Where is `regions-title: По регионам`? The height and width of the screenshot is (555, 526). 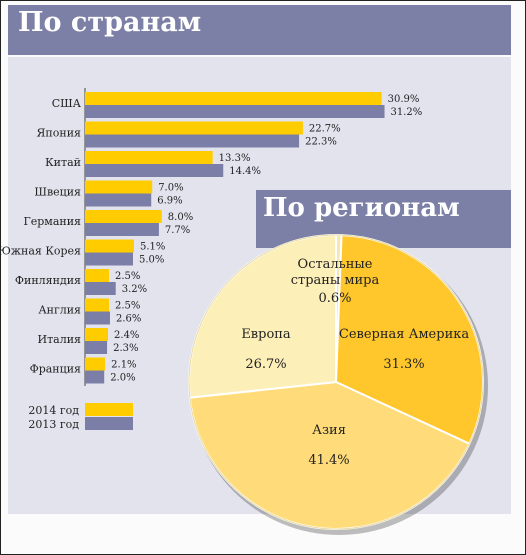
regions-title: По регионам is located at coordinates (361, 208).